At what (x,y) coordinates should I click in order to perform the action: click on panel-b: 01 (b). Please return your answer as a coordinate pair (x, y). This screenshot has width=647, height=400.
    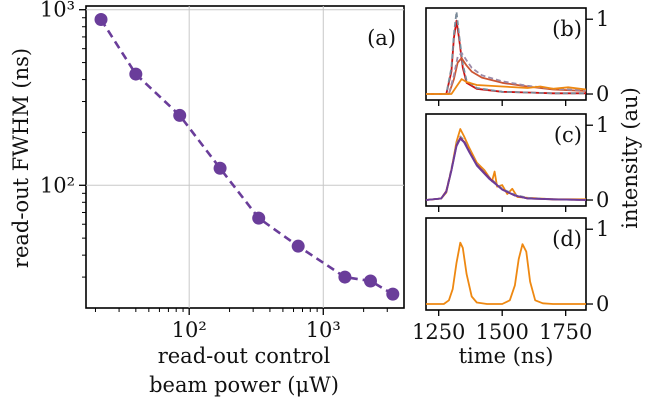
    Looking at the image, I should click on (517, 56).